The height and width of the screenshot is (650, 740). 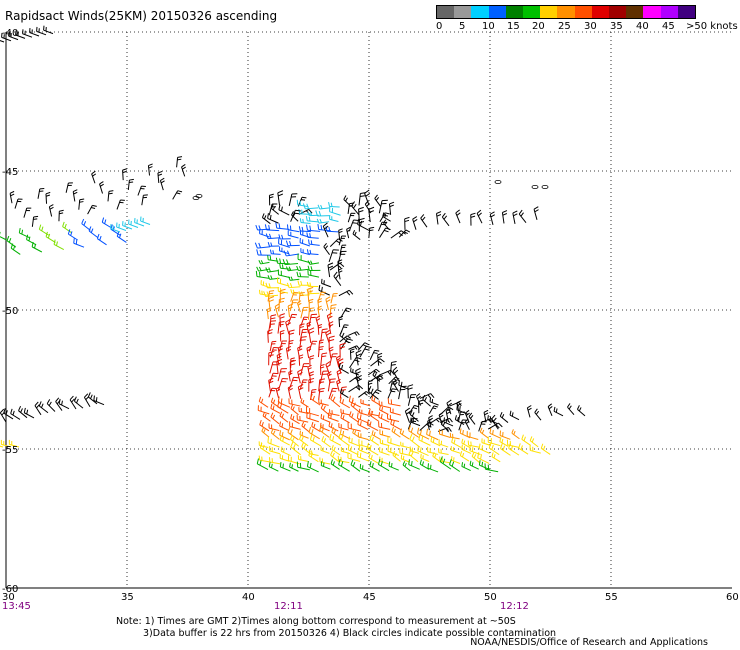 I want to click on wind-speed-color-scale, so click(x=566, y=12).